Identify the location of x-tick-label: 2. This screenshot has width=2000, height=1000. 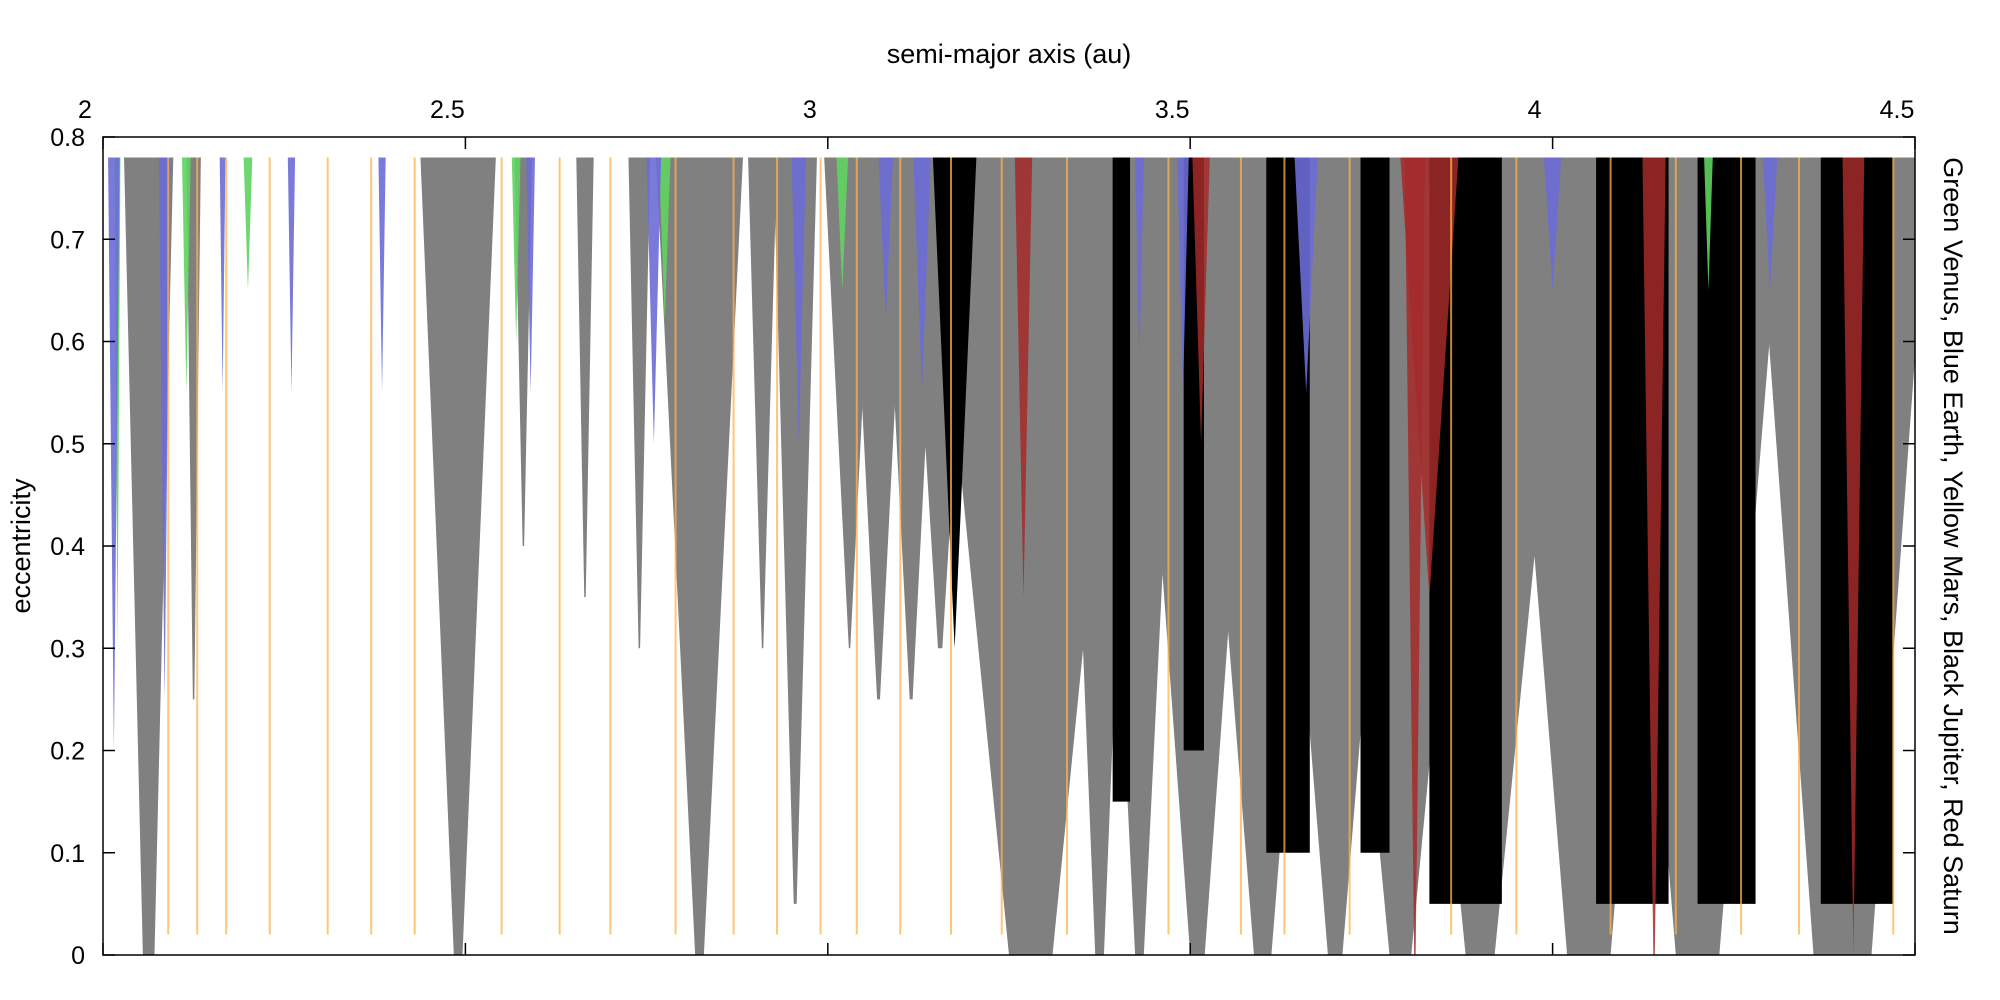
(85, 110).